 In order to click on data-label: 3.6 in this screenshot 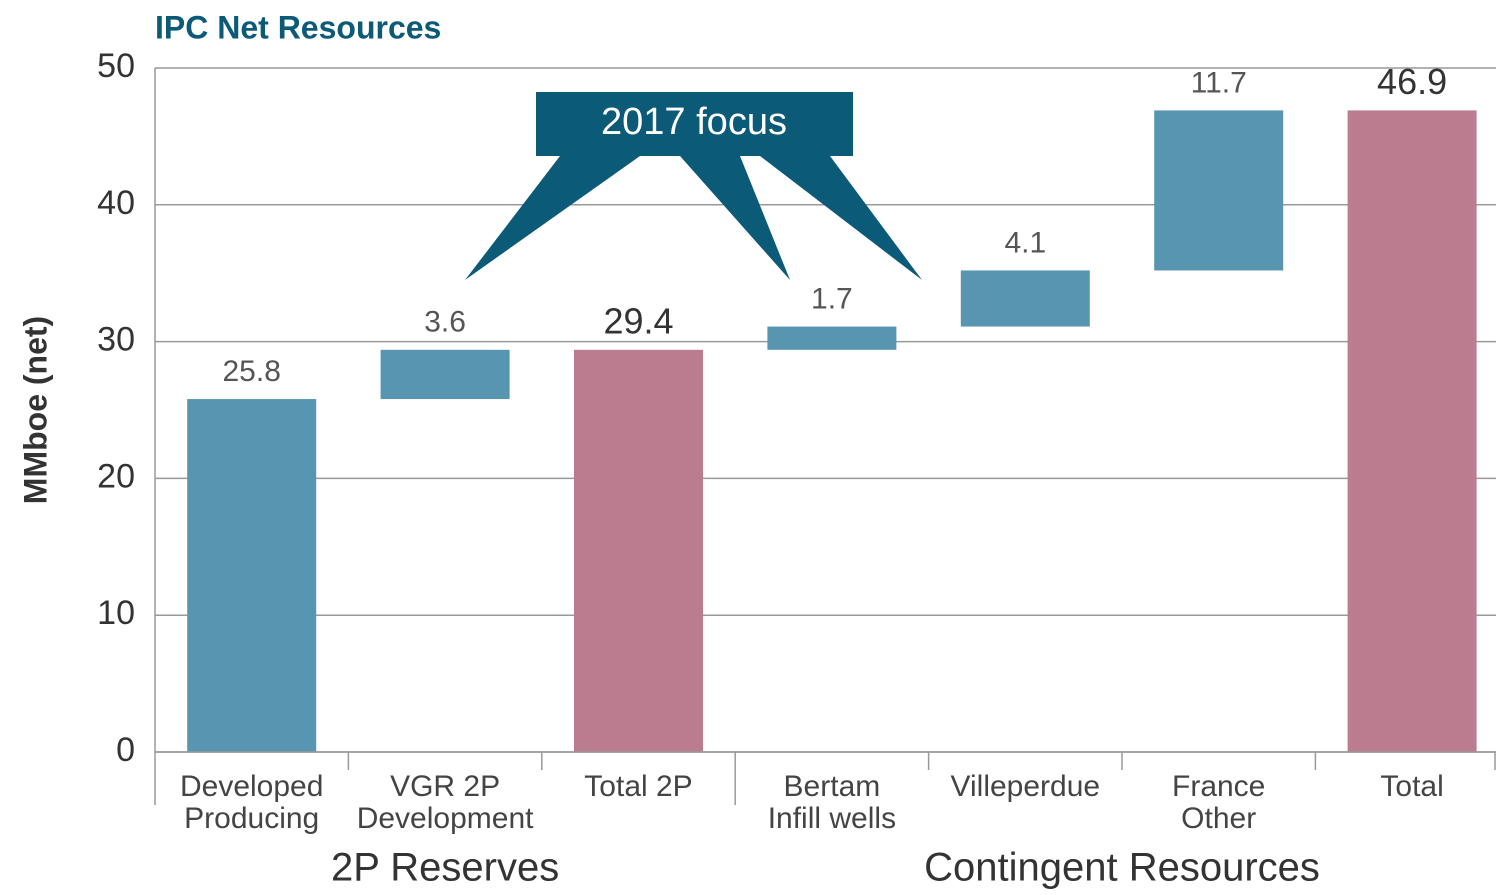, I will do `click(445, 322)`.